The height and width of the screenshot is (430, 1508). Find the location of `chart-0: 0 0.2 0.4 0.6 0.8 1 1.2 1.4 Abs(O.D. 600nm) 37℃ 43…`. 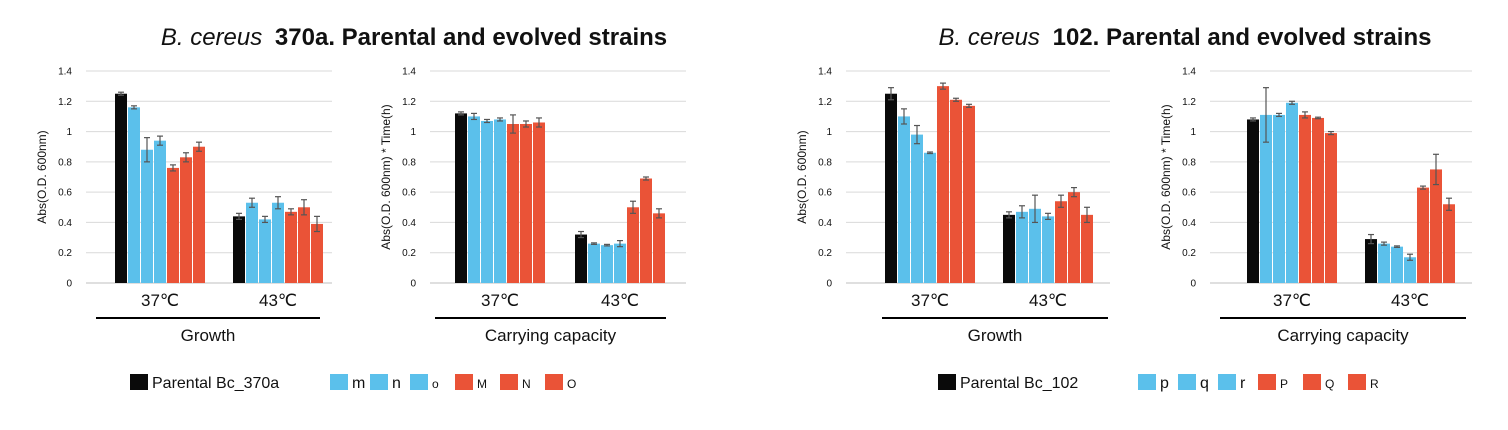

chart-0: 0 0.2 0.4 0.6 0.8 1 1.2 1.4 Abs(O.D. 600nm) 37℃ 43… is located at coordinates (183, 206).